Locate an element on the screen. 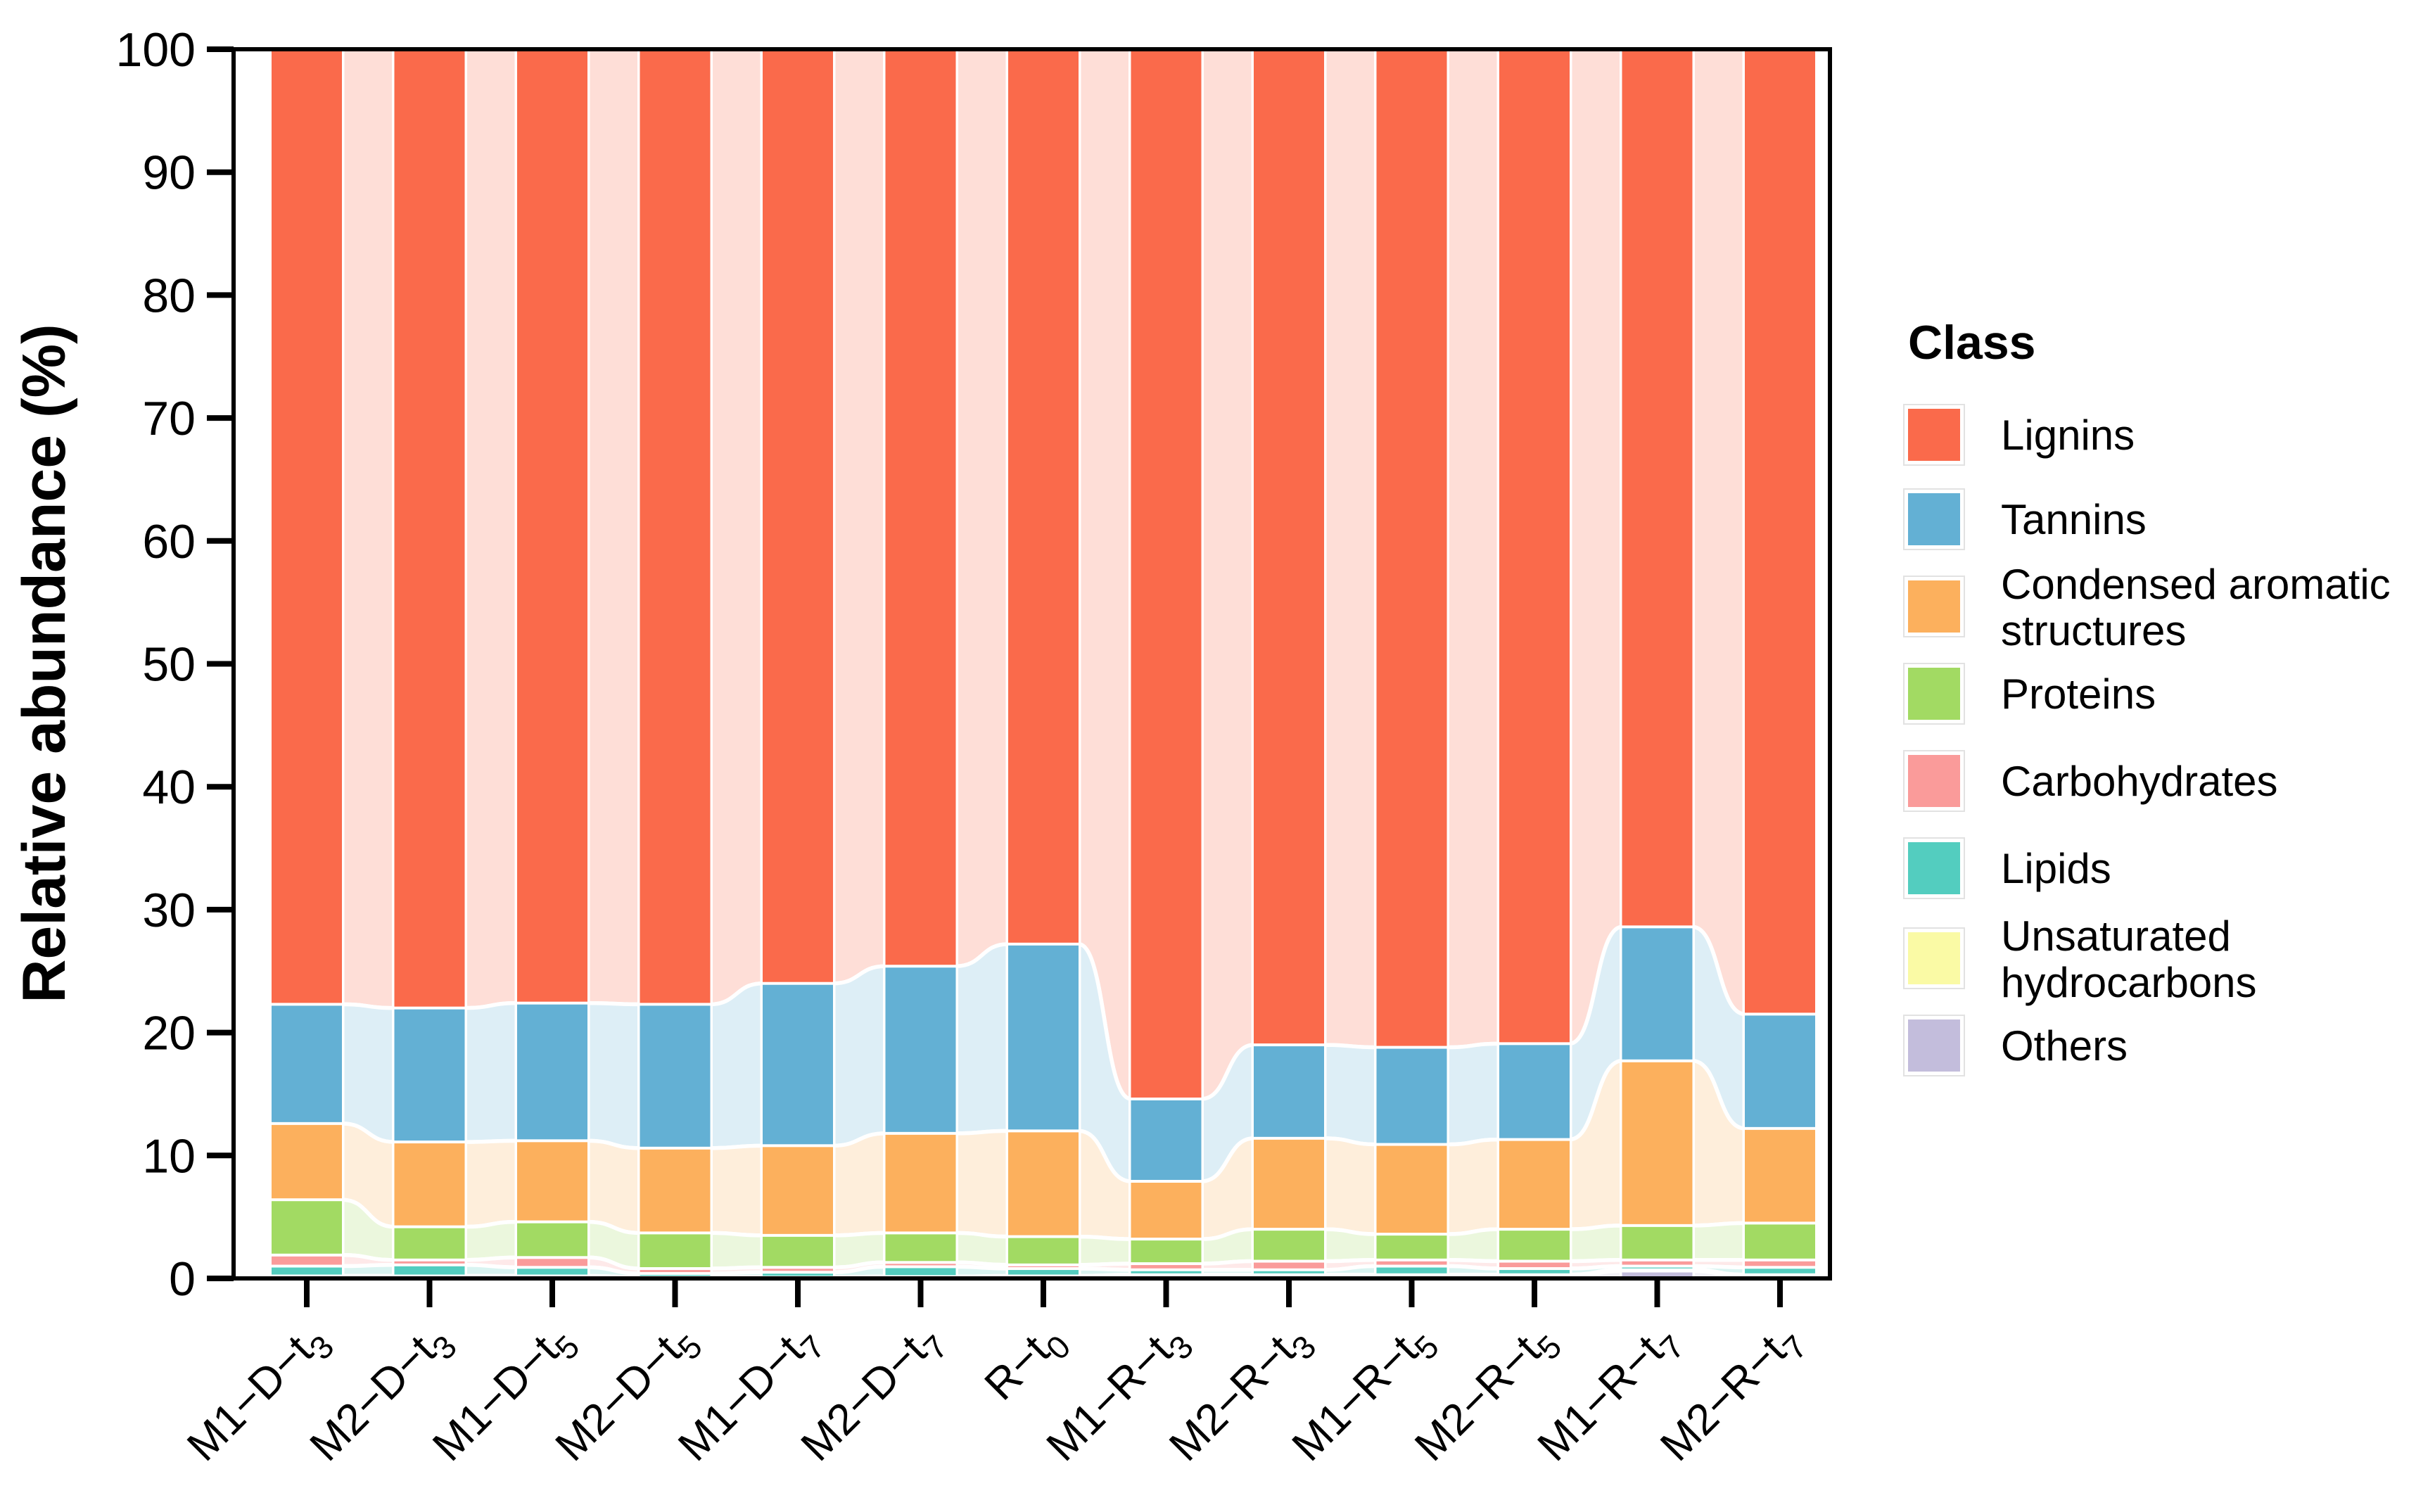 Image resolution: width=2416 pixels, height=1512 pixels. y-tick-label: 60 is located at coordinates (169, 541).